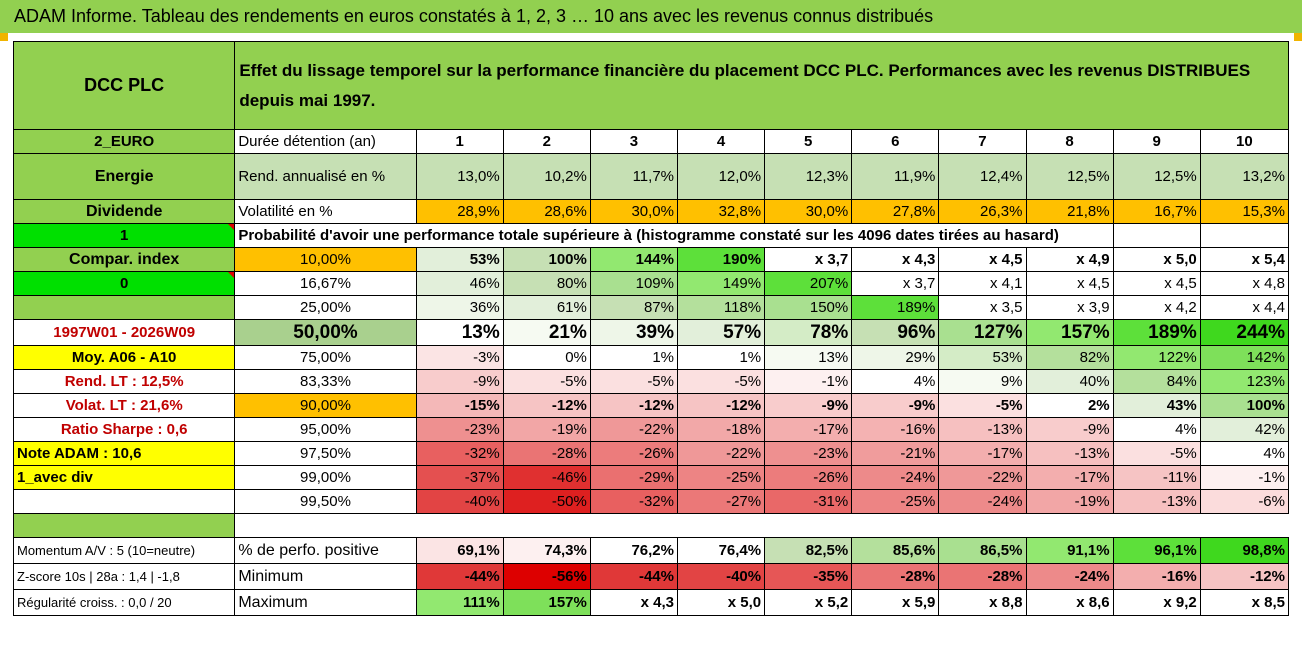  I want to click on minimum-value: -16%, so click(1156, 576).